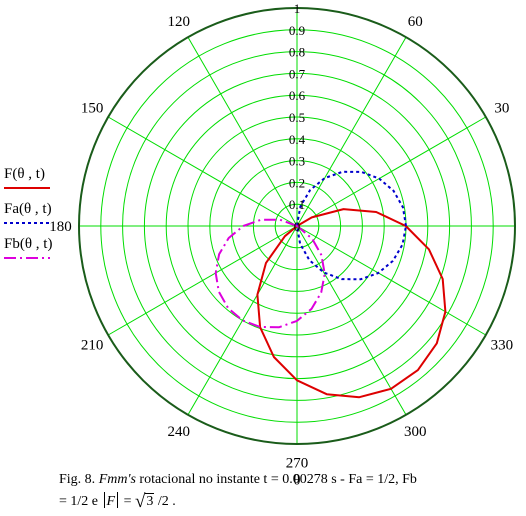  I want to click on radial-tick-label: 0.5, so click(297, 117).